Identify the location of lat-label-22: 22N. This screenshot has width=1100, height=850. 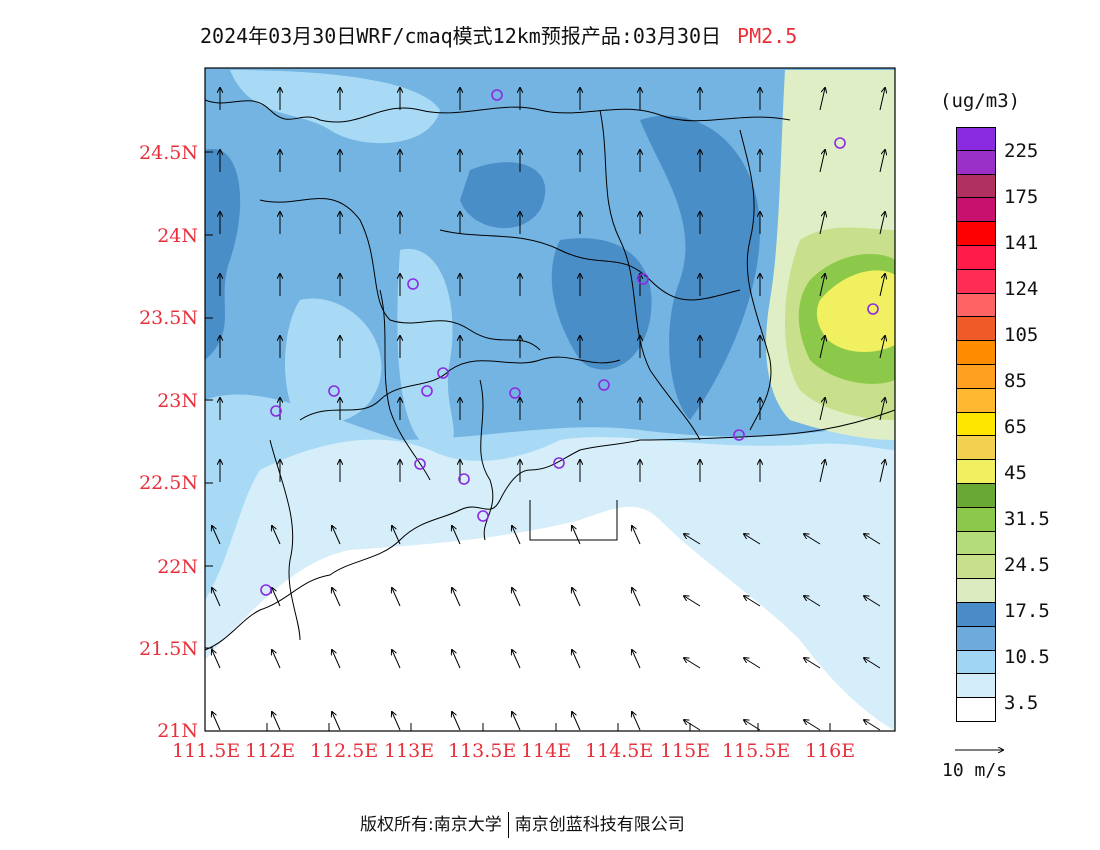
(177, 567).